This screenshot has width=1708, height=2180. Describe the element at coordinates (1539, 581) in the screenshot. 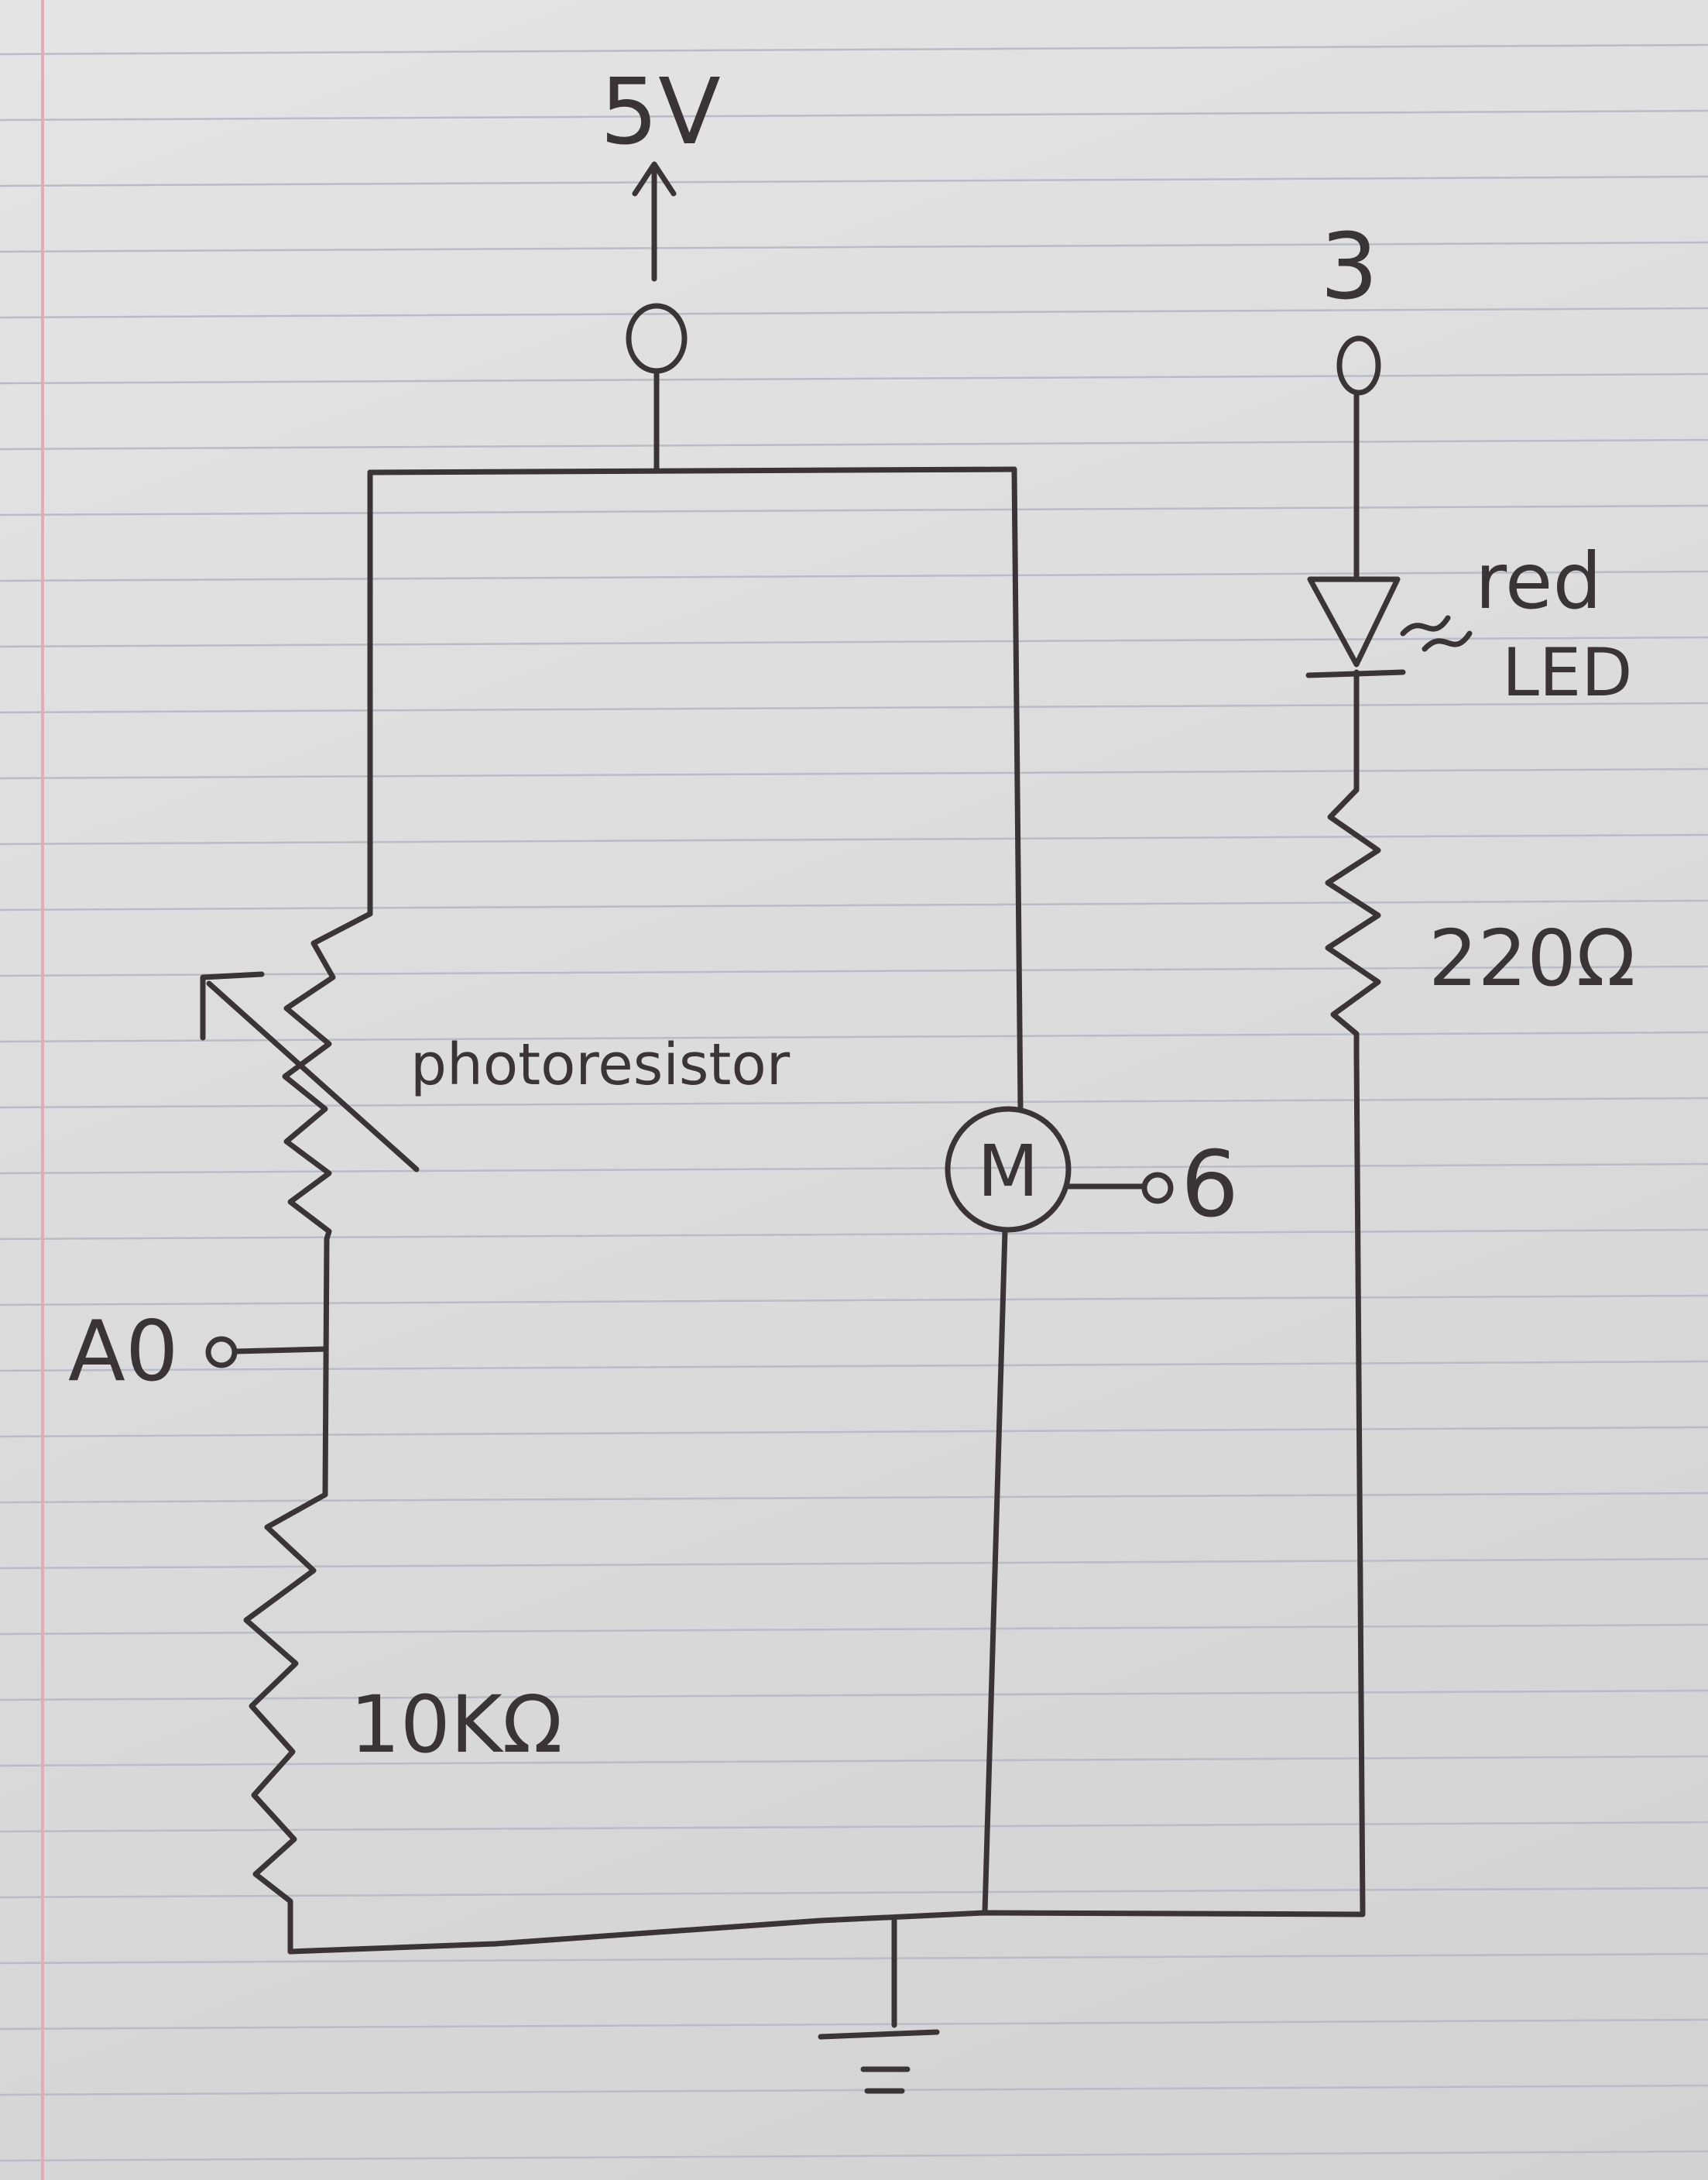

I see `led-color-label: red` at that location.